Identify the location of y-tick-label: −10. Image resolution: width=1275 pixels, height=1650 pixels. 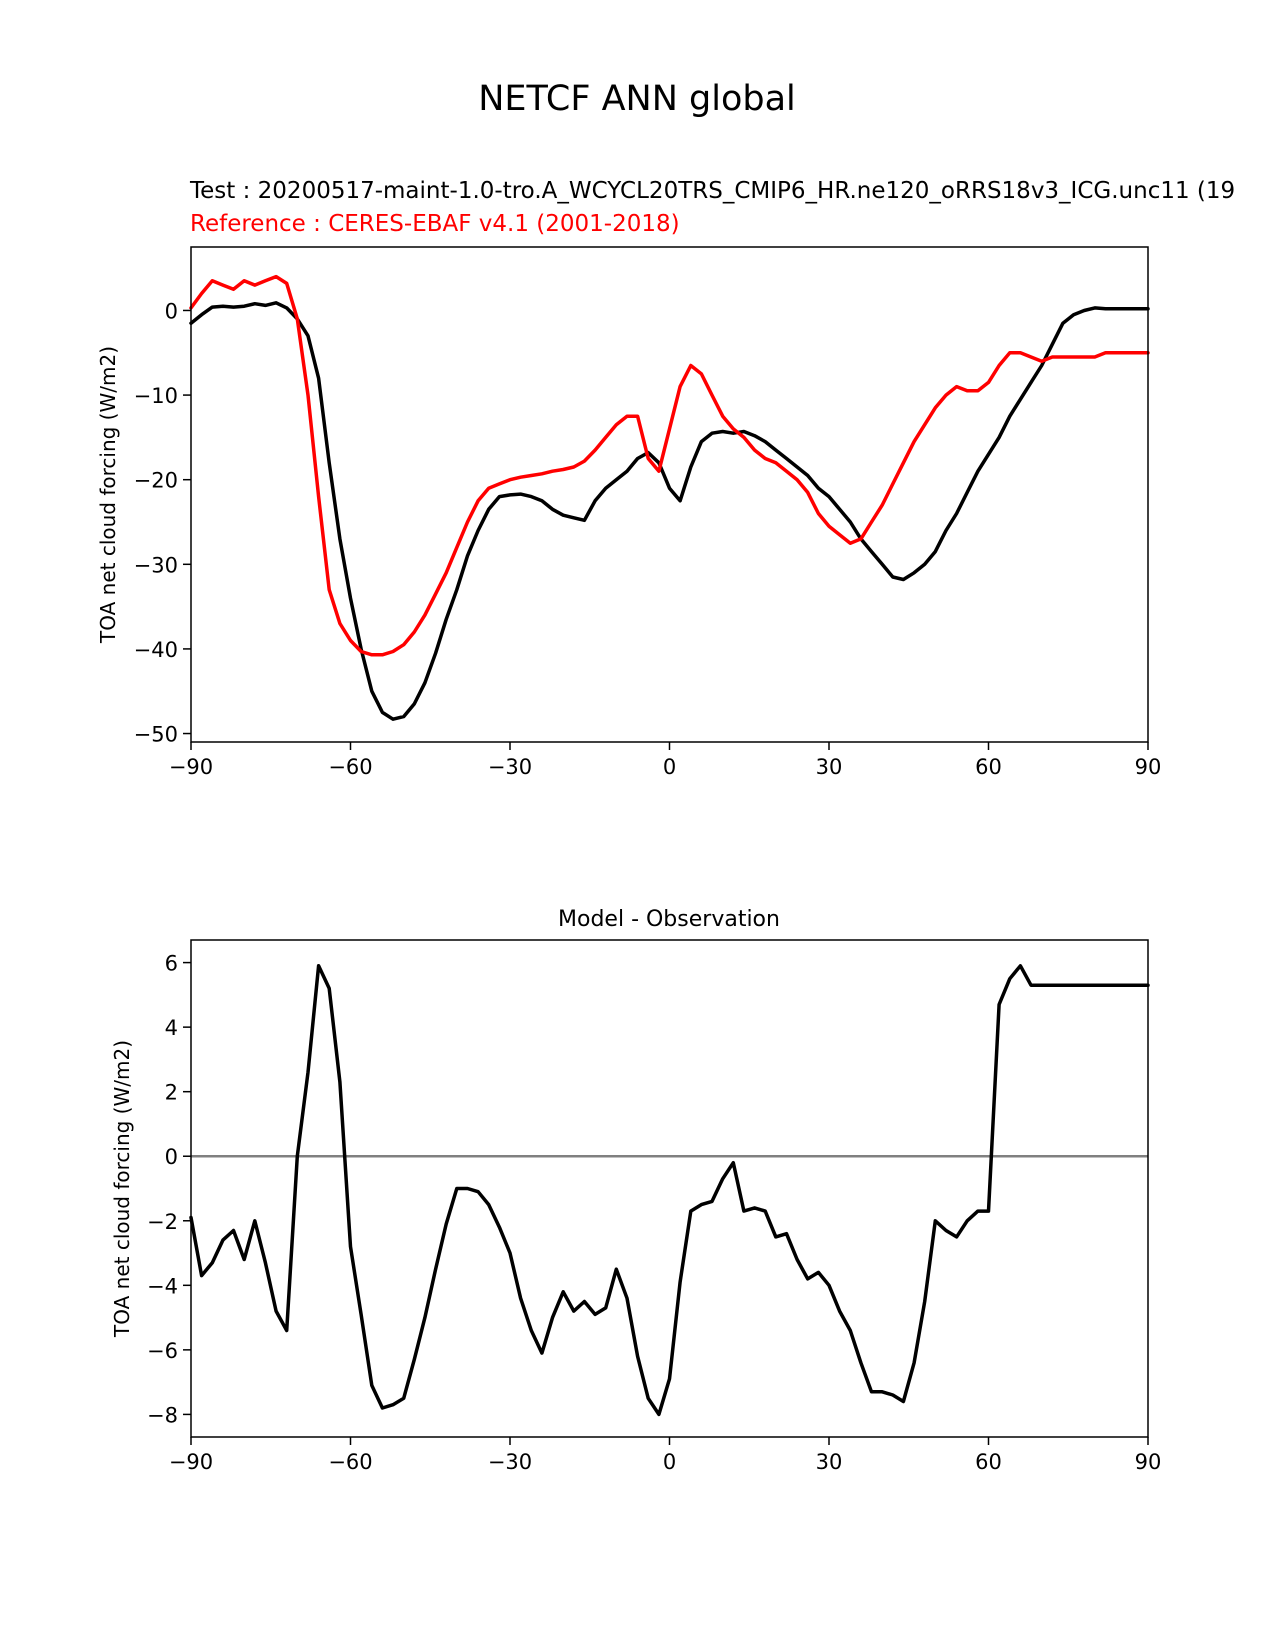
(156, 396).